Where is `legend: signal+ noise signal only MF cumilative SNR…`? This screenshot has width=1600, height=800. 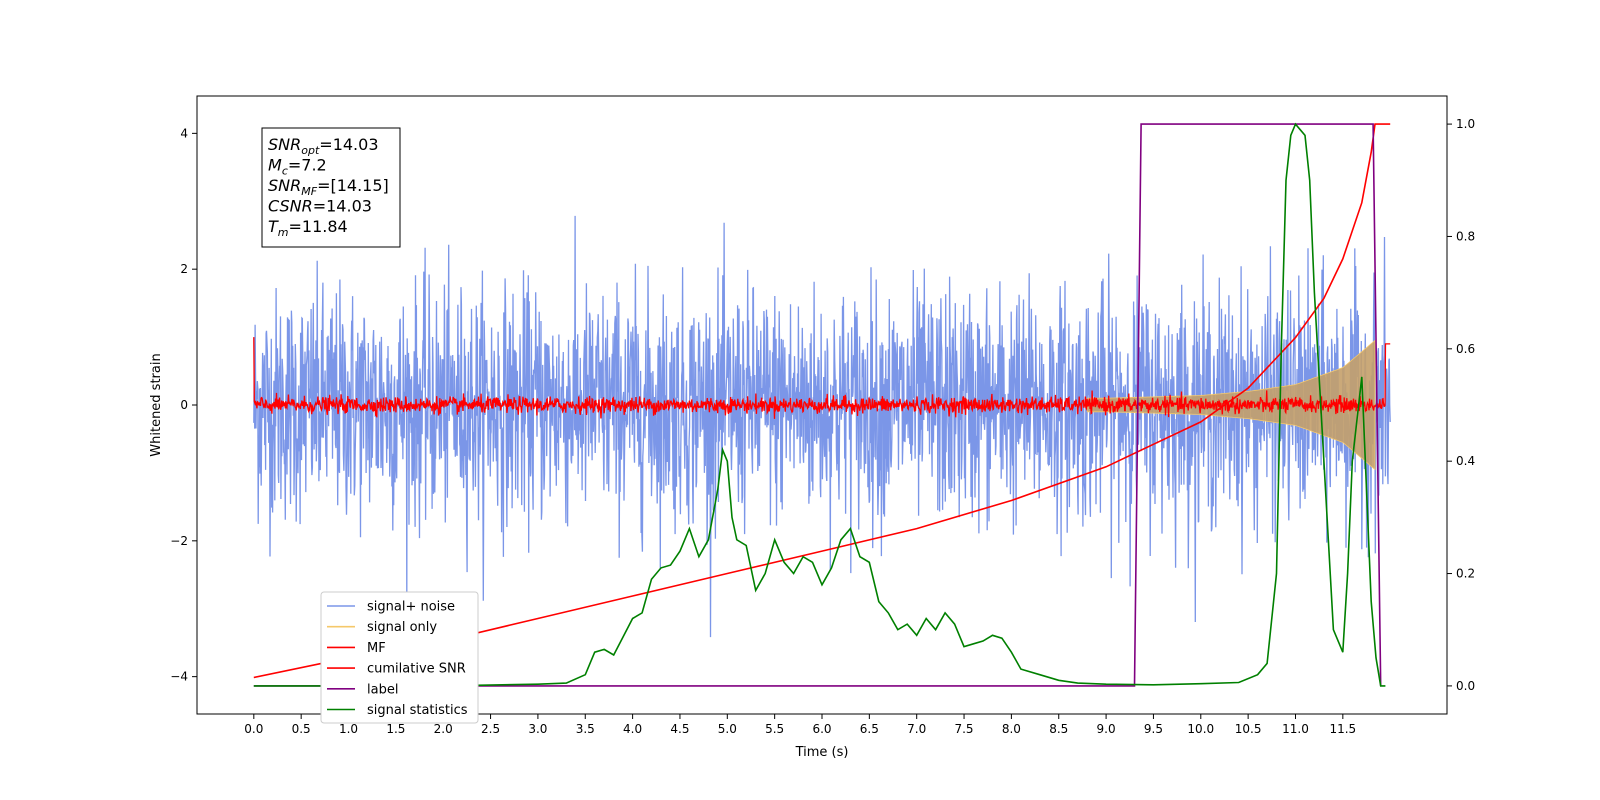
legend: signal+ noise signal only MF cumilative SNR… is located at coordinates (399, 657).